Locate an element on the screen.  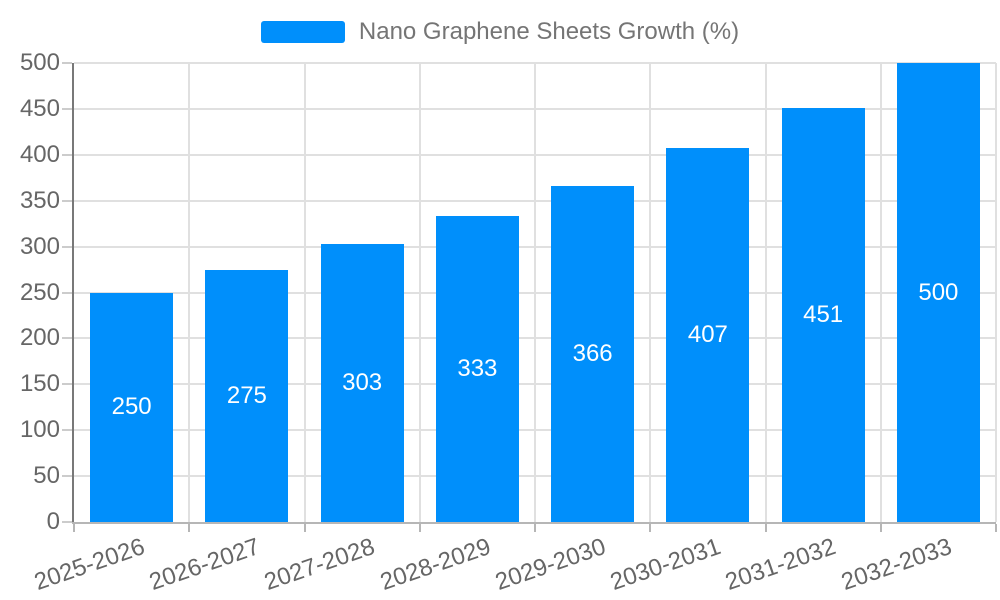
bar-value-label: 250 is located at coordinates (131, 407).